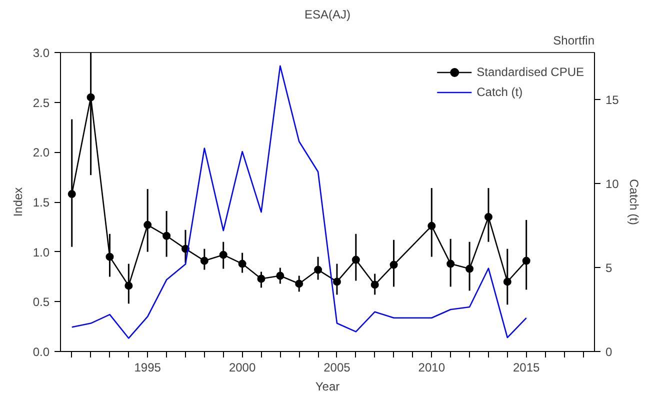 Image resolution: width=654 pixels, height=411 pixels. Describe the element at coordinates (41, 203) in the screenshot. I see `y-tick-label: 1.5` at that location.